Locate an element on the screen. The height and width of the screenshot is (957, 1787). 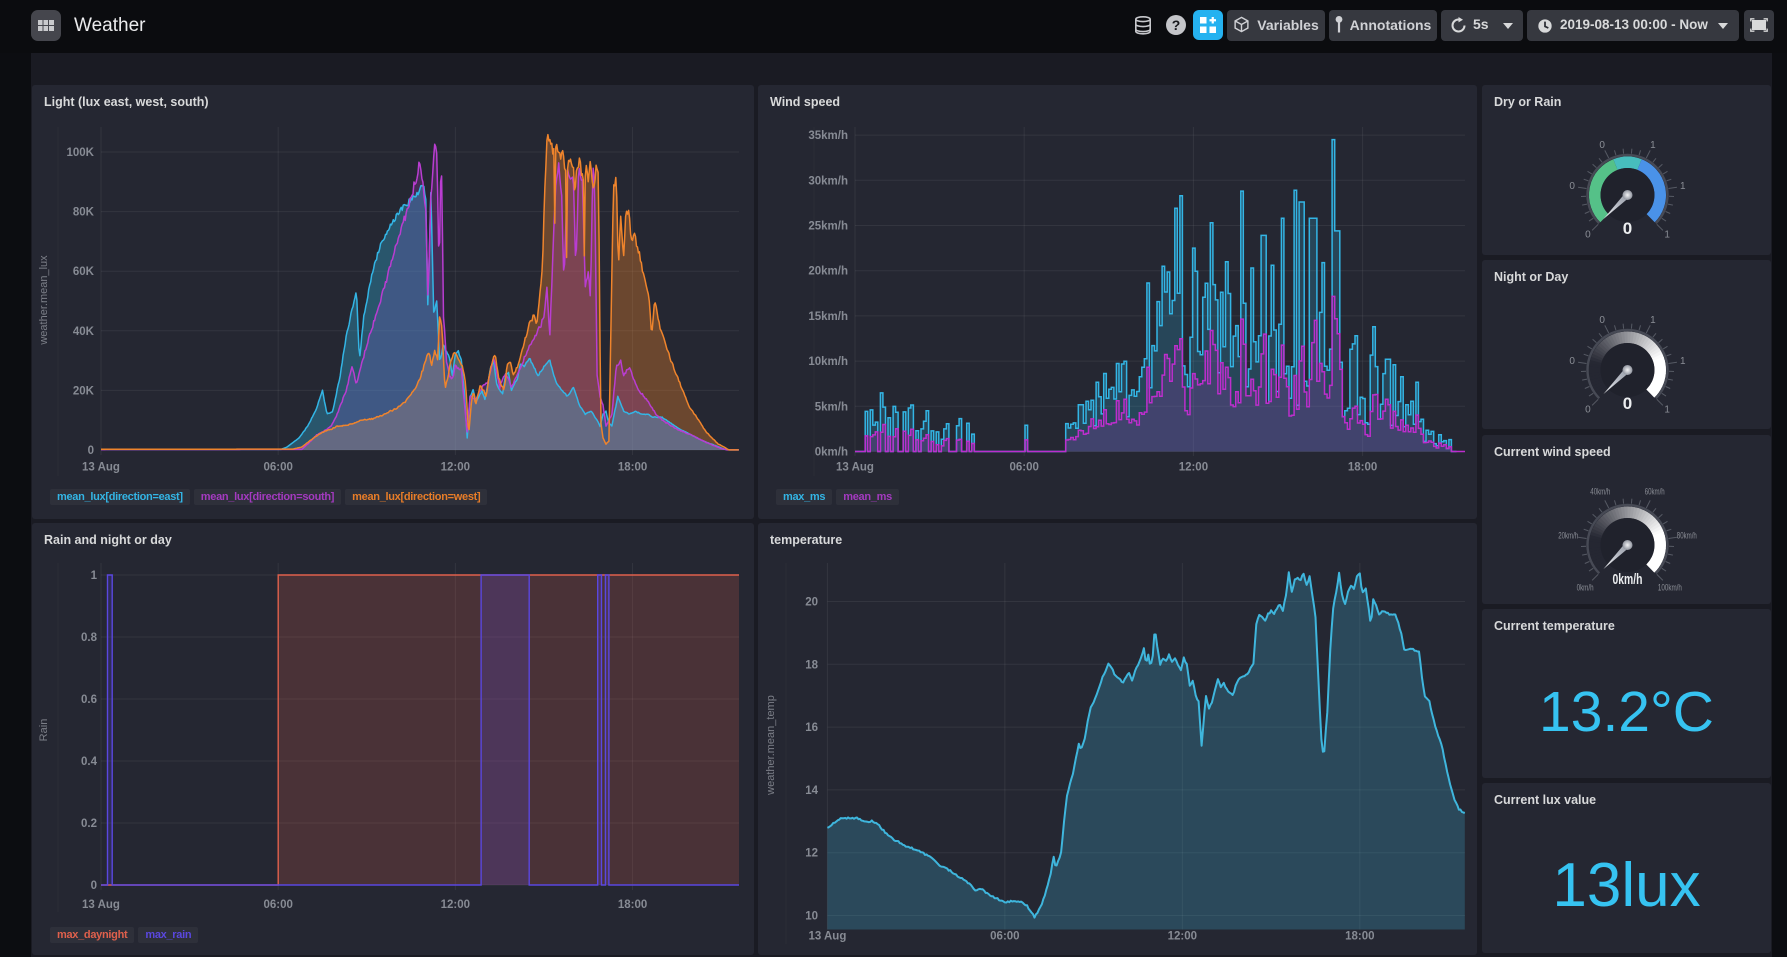
svg-text: 14 is located at coordinates (811, 791).